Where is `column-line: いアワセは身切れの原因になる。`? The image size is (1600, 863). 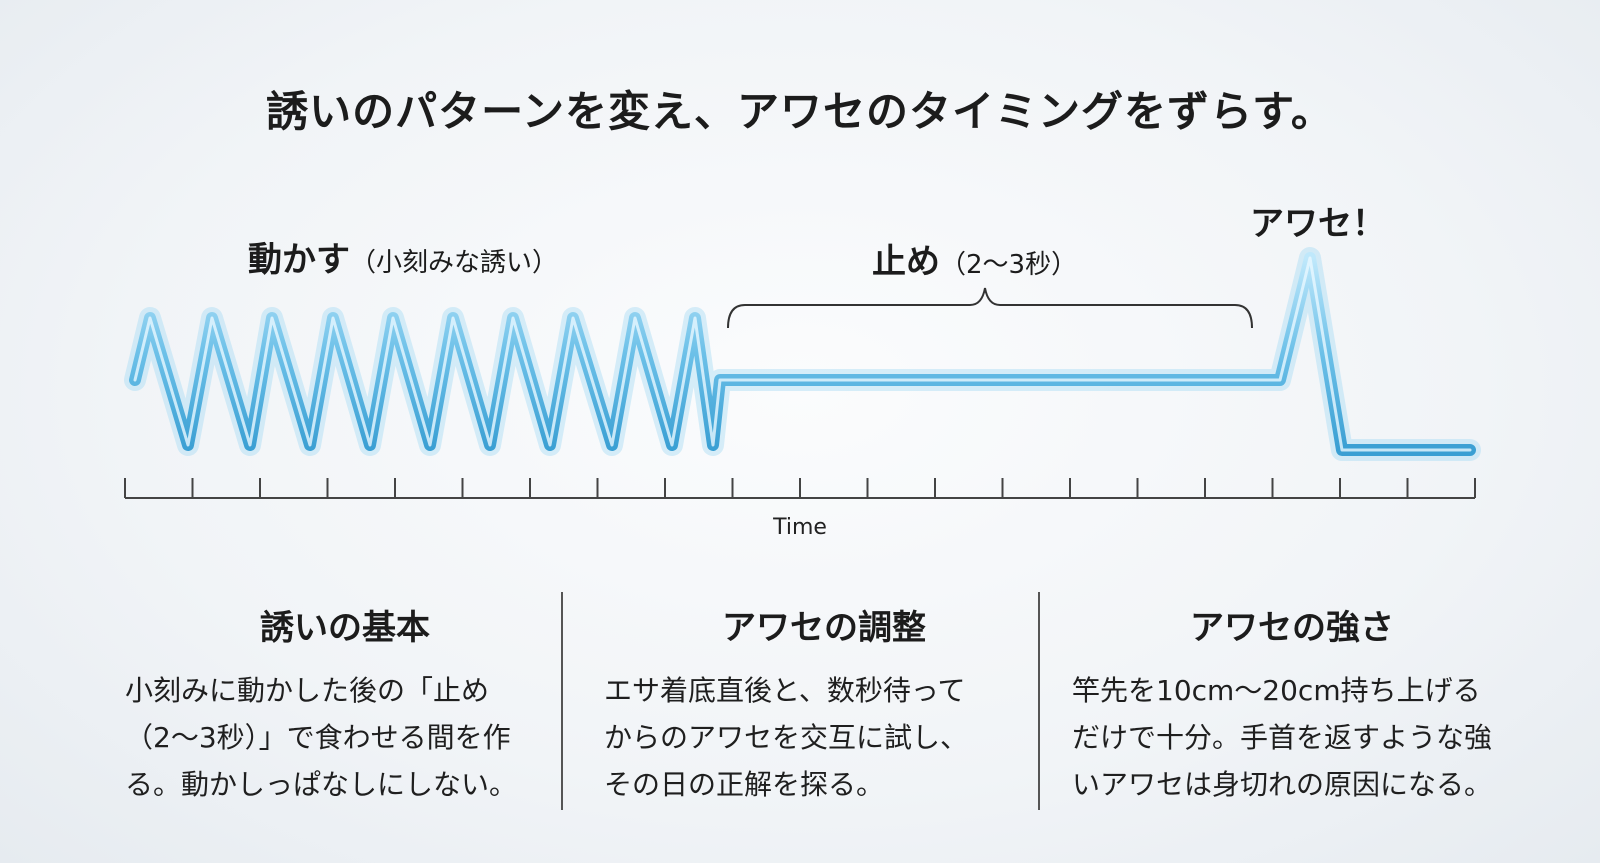 column-line: いアワセは身切れの原因になる。 is located at coordinates (1282, 784).